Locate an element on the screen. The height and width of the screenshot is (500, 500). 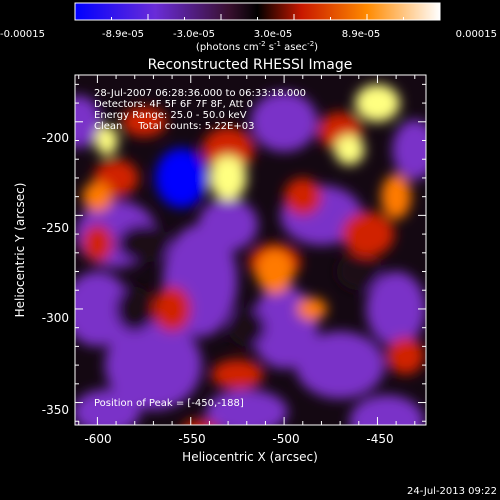
colorbar-unit-label: (photons cm-2 s-1 asec-2) is located at coordinates (257, 46).